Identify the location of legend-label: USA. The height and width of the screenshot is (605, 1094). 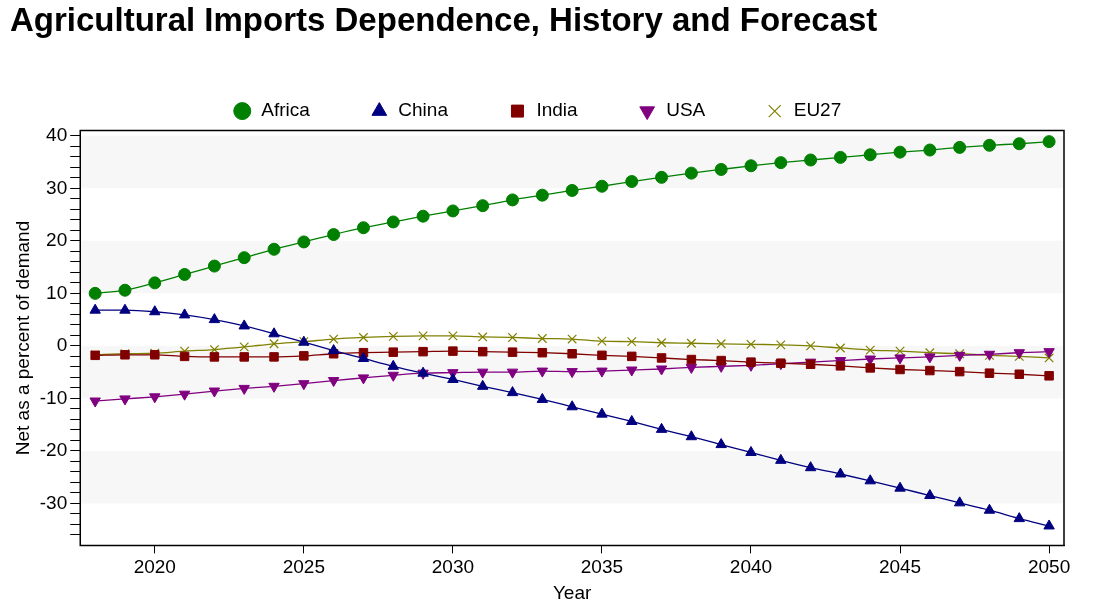
(686, 110).